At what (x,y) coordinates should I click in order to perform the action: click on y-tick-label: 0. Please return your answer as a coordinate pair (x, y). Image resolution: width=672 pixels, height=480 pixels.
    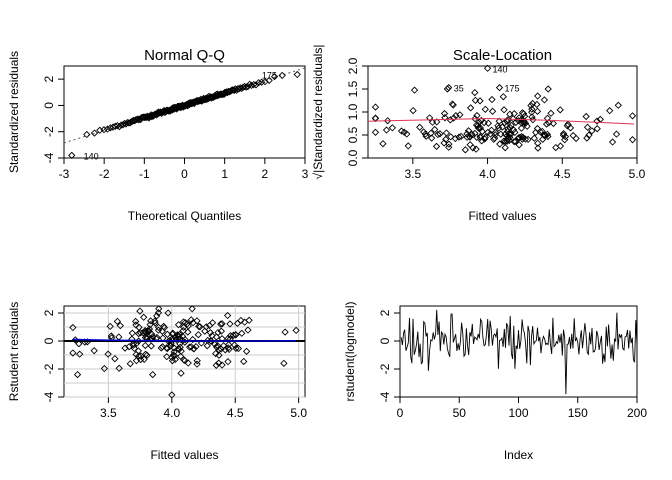
    Looking at the image, I should click on (49, 340).